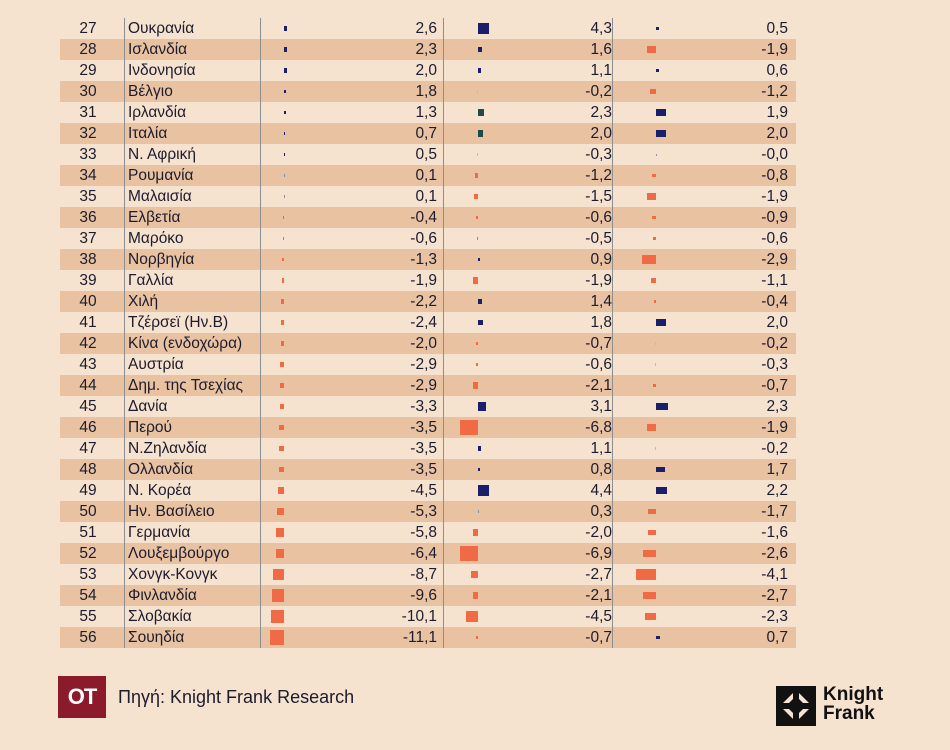  I want to click on value-v1: 2,6, so click(426, 28).